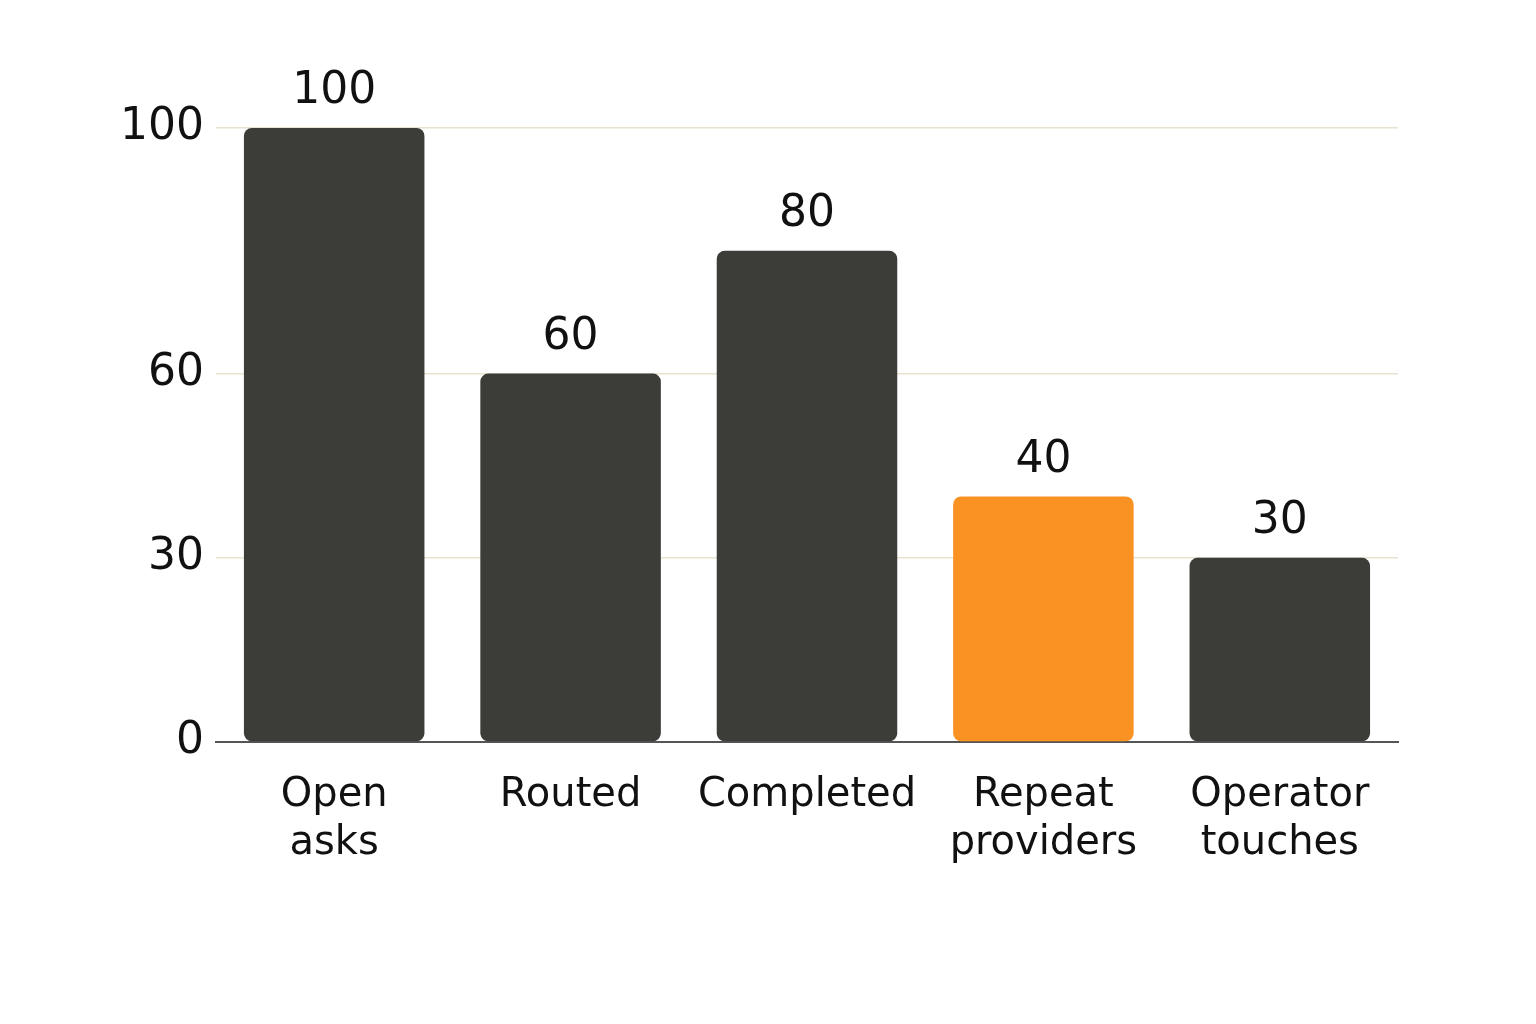 Image resolution: width=1536 pixels, height=1024 pixels. What do you see at coordinates (806, 211) in the screenshot?
I see `data-label: 80` at bounding box center [806, 211].